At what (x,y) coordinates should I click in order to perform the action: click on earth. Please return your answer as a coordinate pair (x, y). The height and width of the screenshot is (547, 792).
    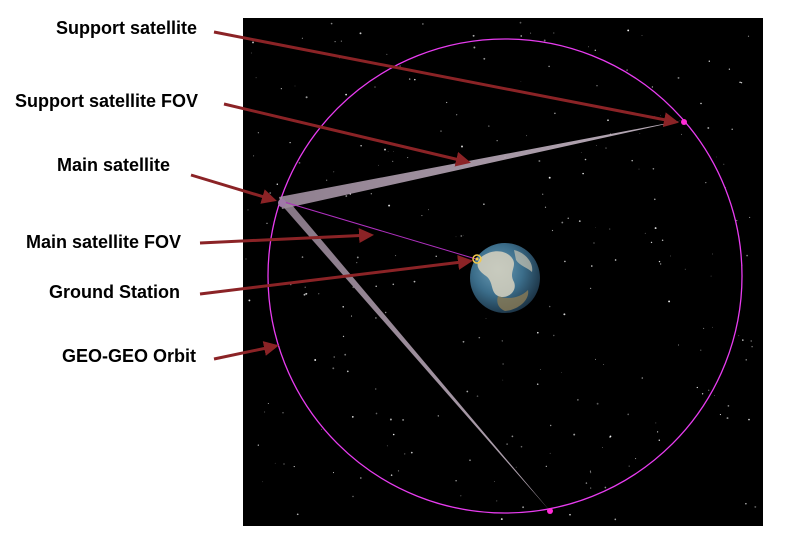
    Looking at the image, I should click on (505, 278).